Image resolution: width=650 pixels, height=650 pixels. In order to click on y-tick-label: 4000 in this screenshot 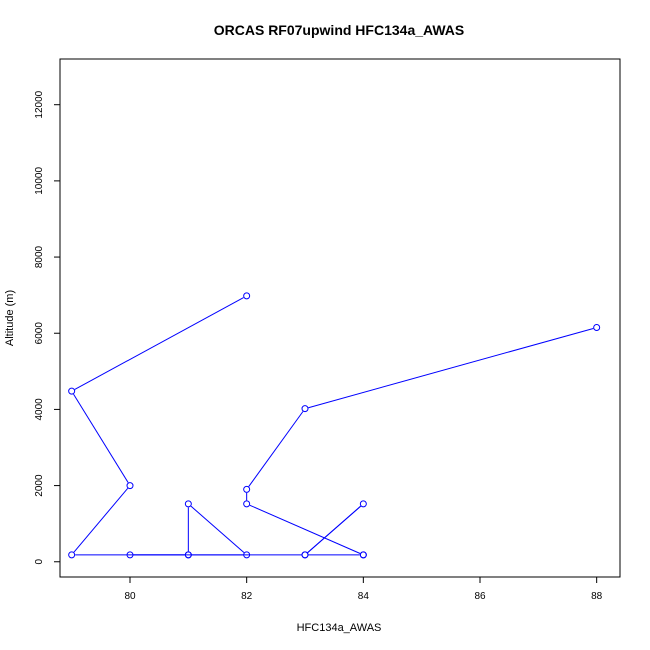, I will do `click(39, 409)`.